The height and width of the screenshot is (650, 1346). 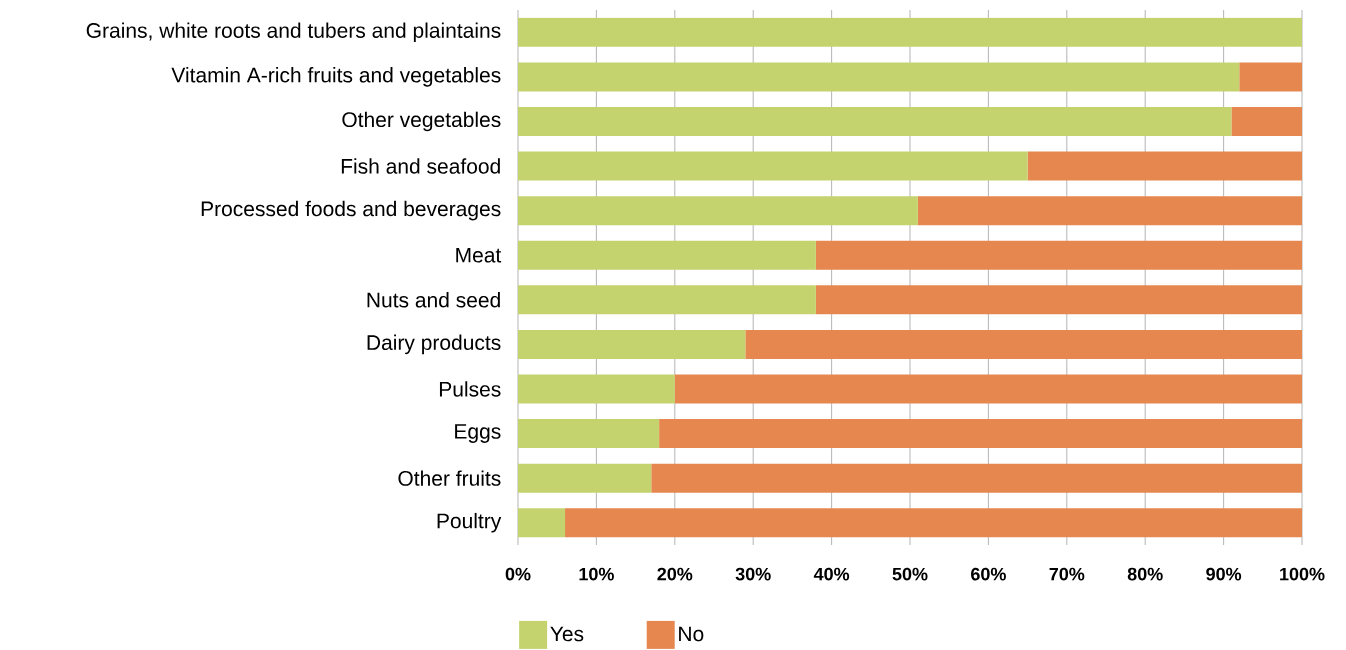 I want to click on x-tick-label: 60%, so click(x=988, y=574).